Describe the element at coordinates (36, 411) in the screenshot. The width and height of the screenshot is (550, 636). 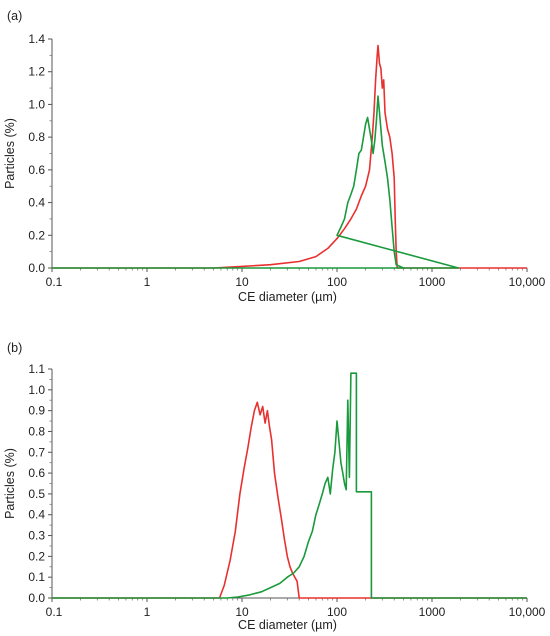
I see `y-tick-label: 0.9` at that location.